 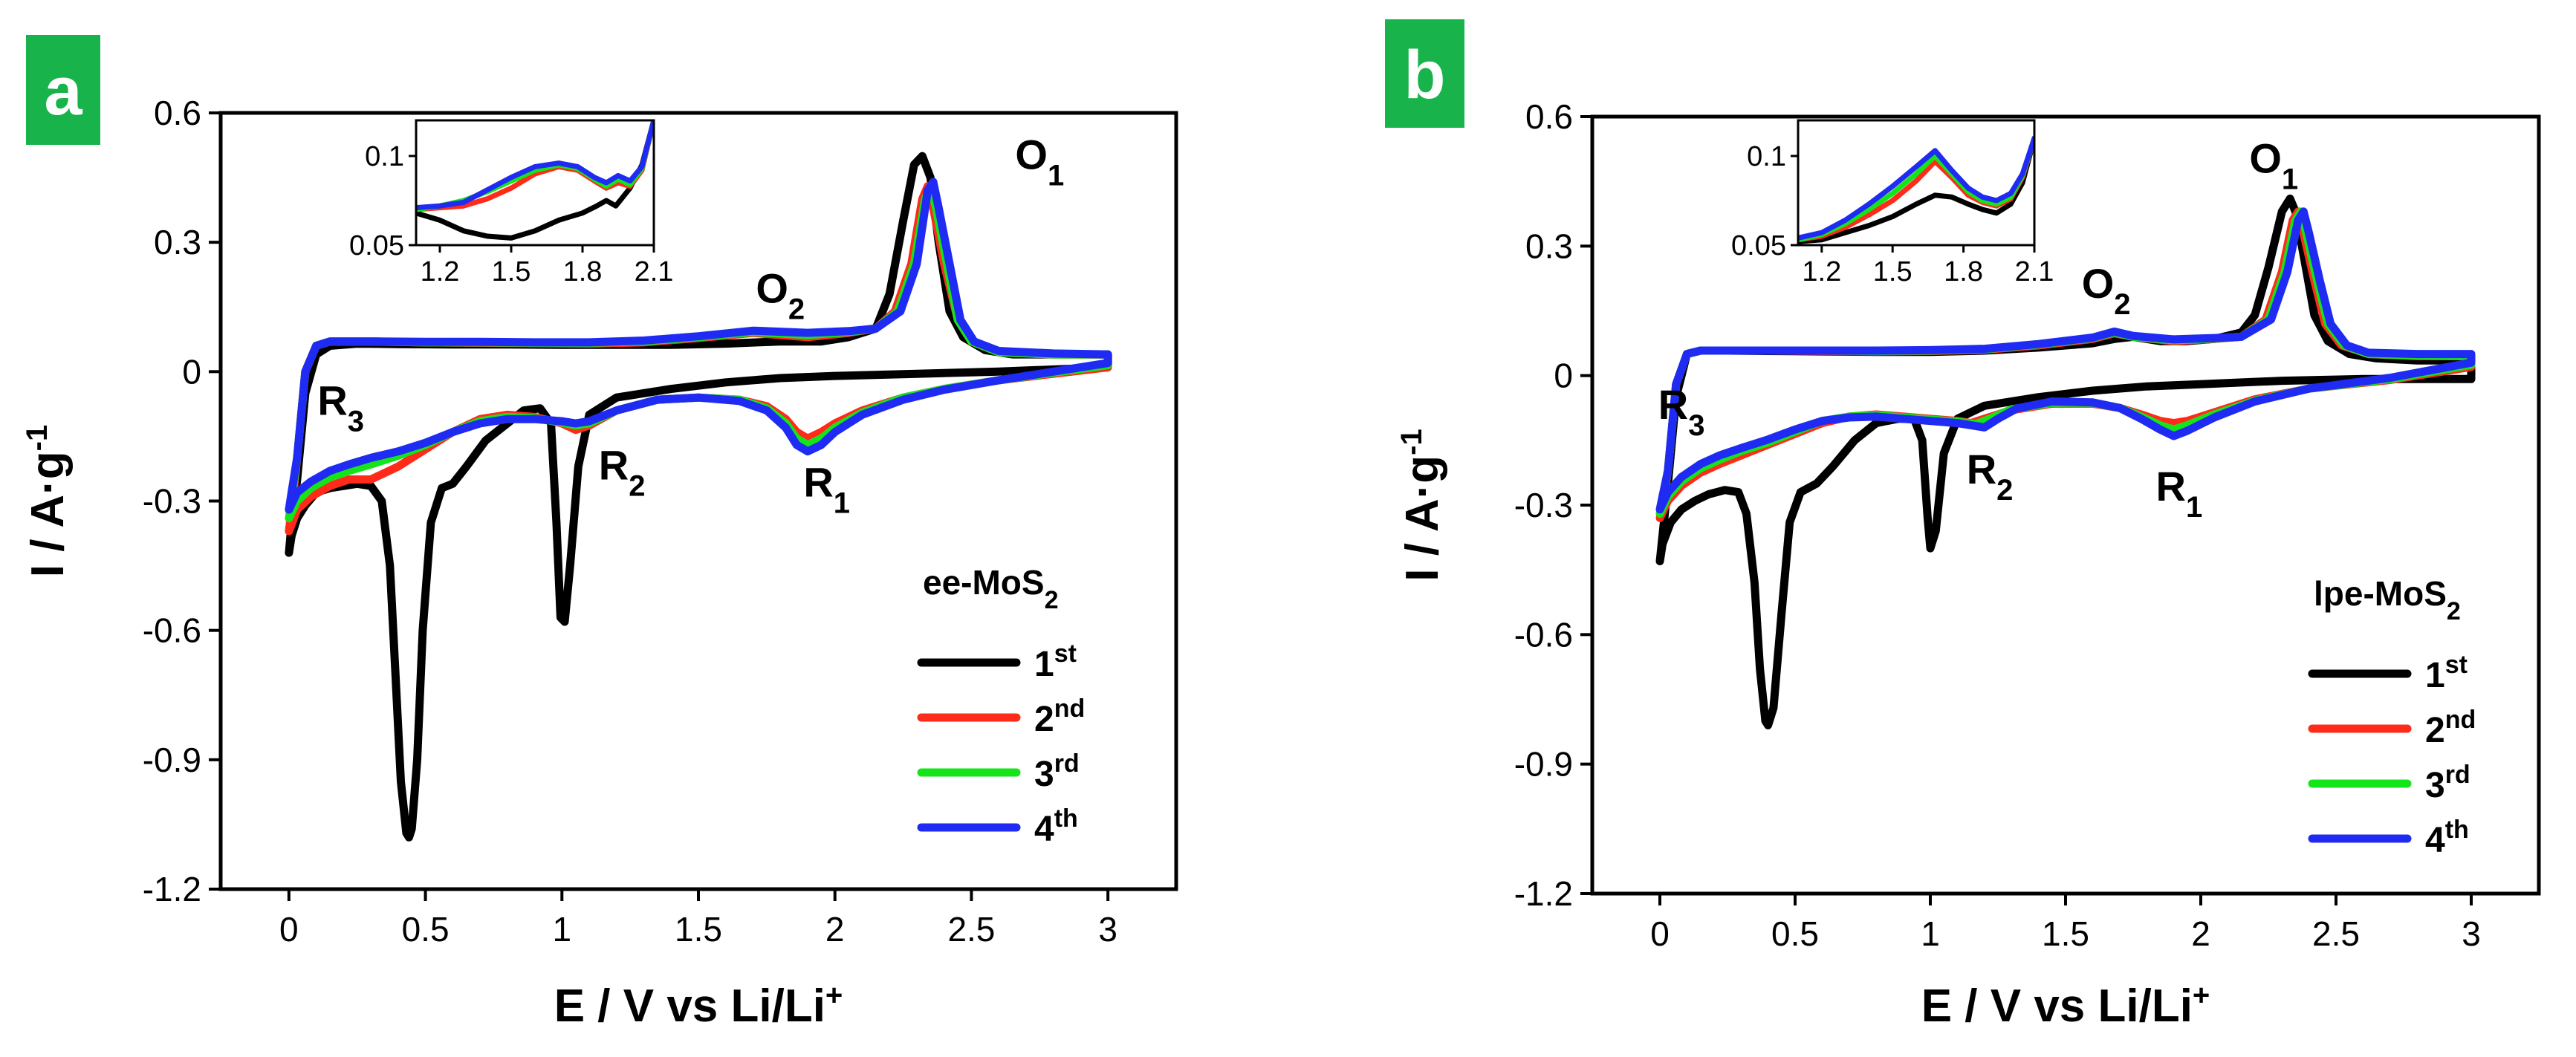 I want to click on legend-title: ee-MoS2, so click(x=991, y=588).